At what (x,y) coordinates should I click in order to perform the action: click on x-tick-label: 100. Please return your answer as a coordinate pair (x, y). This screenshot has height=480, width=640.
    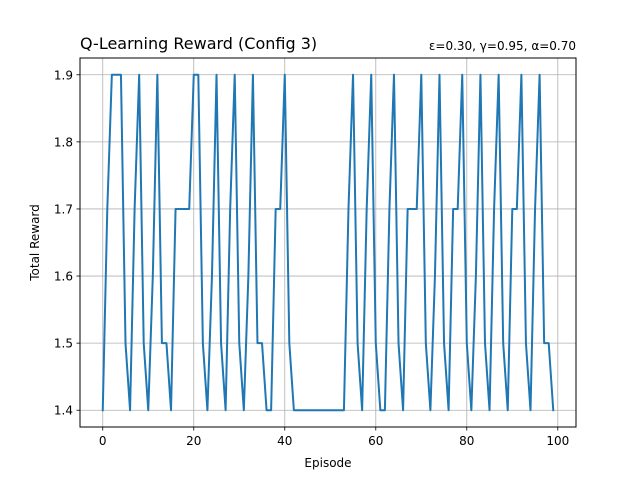
    Looking at the image, I should click on (557, 441).